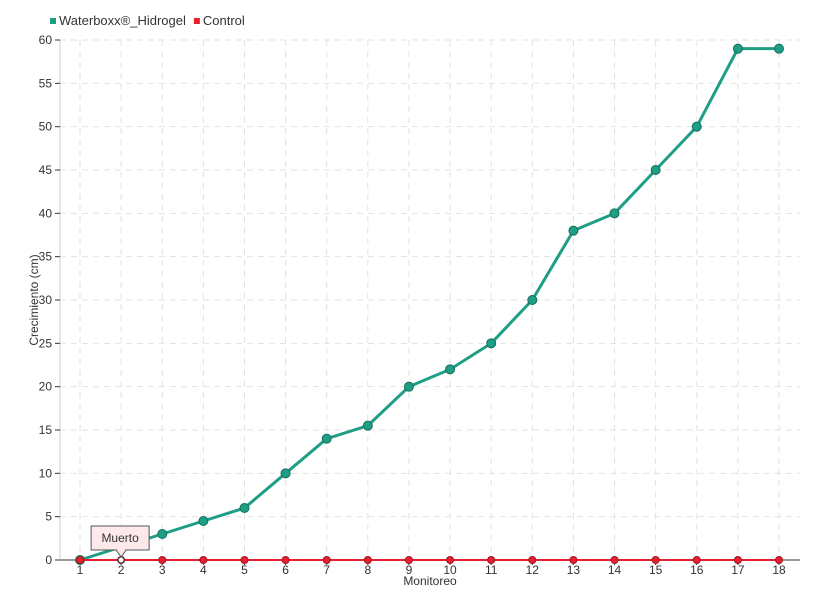  What do you see at coordinates (450, 570) in the screenshot?
I see `x-tick-label: 10` at bounding box center [450, 570].